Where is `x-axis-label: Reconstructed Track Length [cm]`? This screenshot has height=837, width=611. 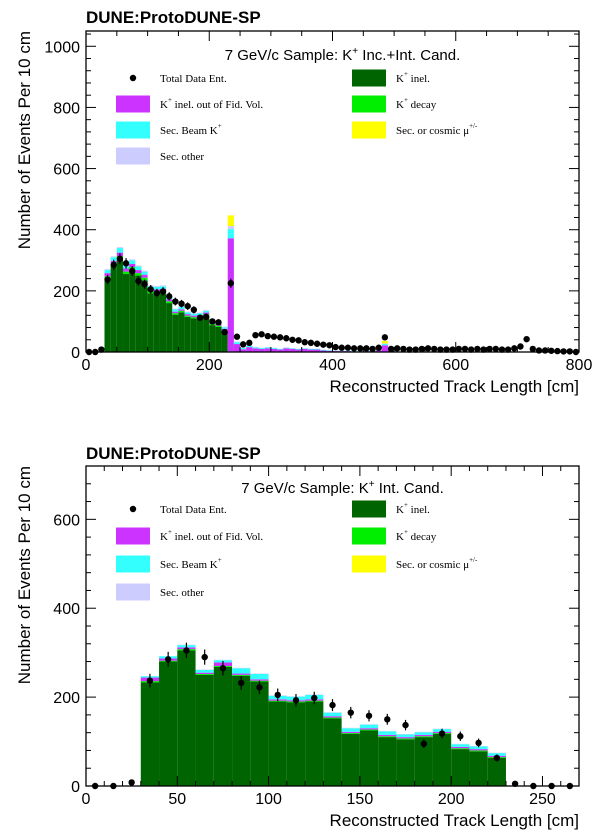 x-axis-label: Reconstructed Track Length [cm] is located at coordinates (454, 386).